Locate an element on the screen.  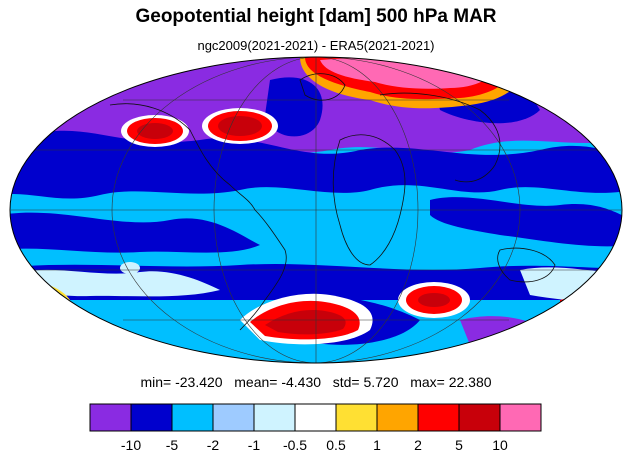
blue-patch-tropical-west is located at coordinates (135, 232).